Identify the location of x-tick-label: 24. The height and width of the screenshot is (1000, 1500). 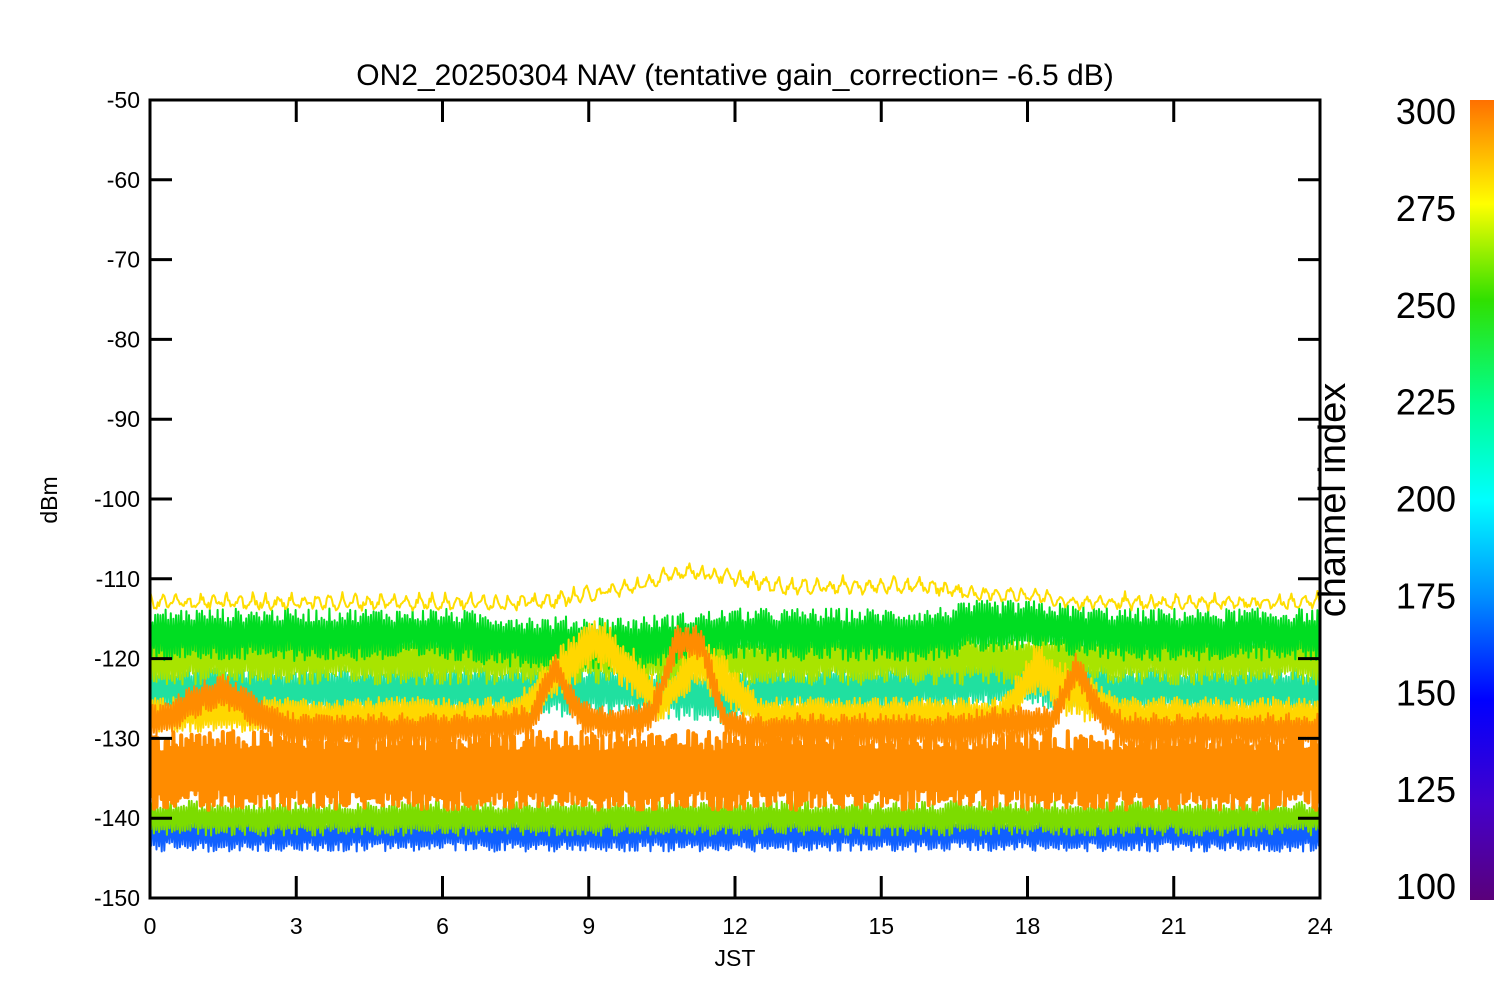
(1320, 926).